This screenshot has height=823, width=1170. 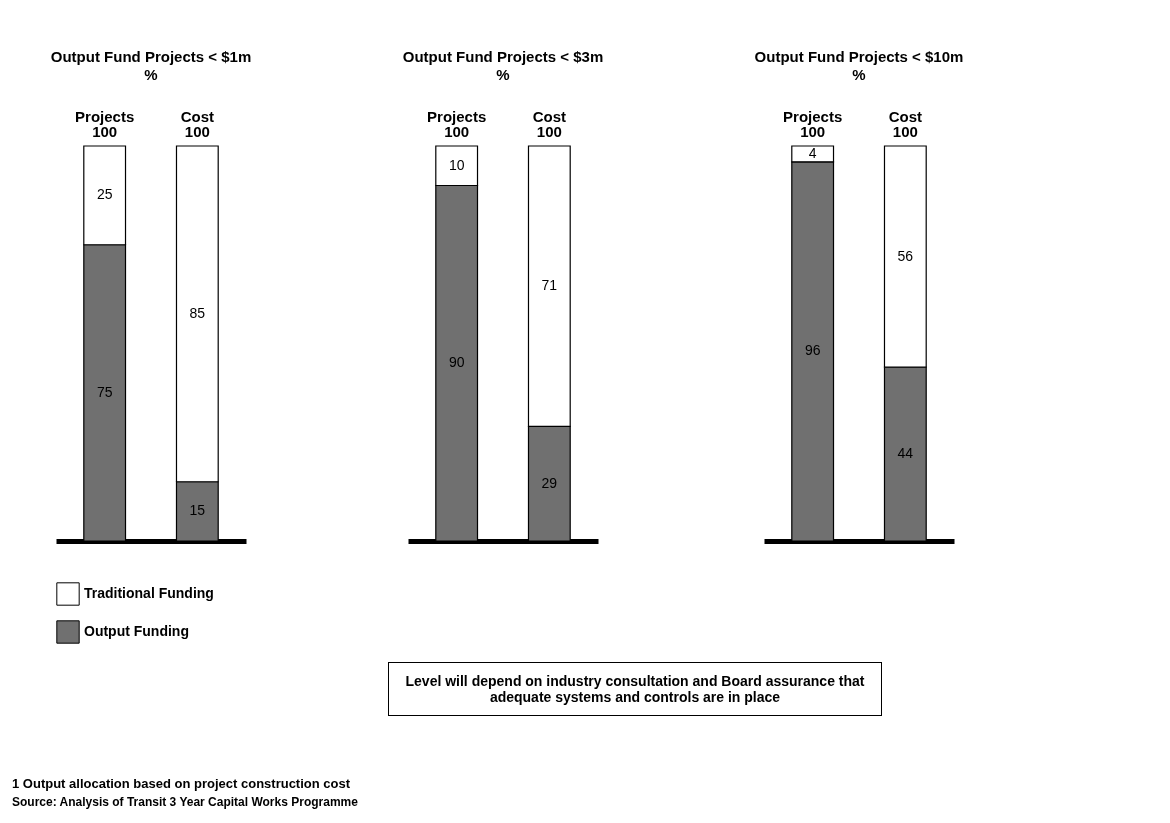 I want to click on data-label: 90, so click(x=456, y=362).